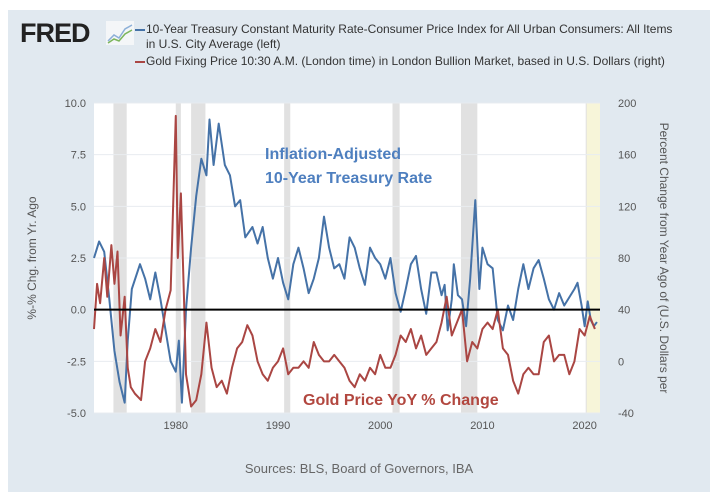 This screenshot has width=718, height=502. I want to click on y-tick-label-right: 80, so click(624, 259).